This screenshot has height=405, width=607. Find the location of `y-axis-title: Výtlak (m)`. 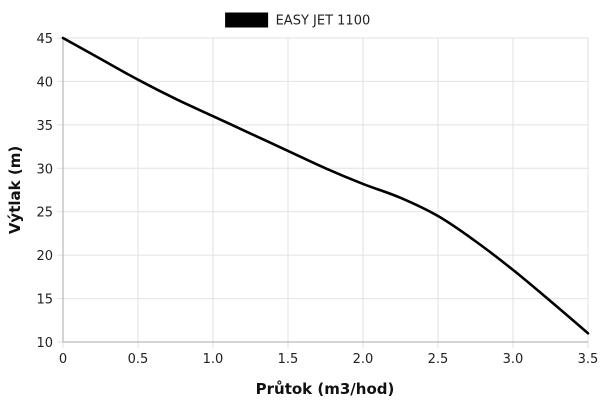

y-axis-title: Výtlak (m) is located at coordinates (15, 190).